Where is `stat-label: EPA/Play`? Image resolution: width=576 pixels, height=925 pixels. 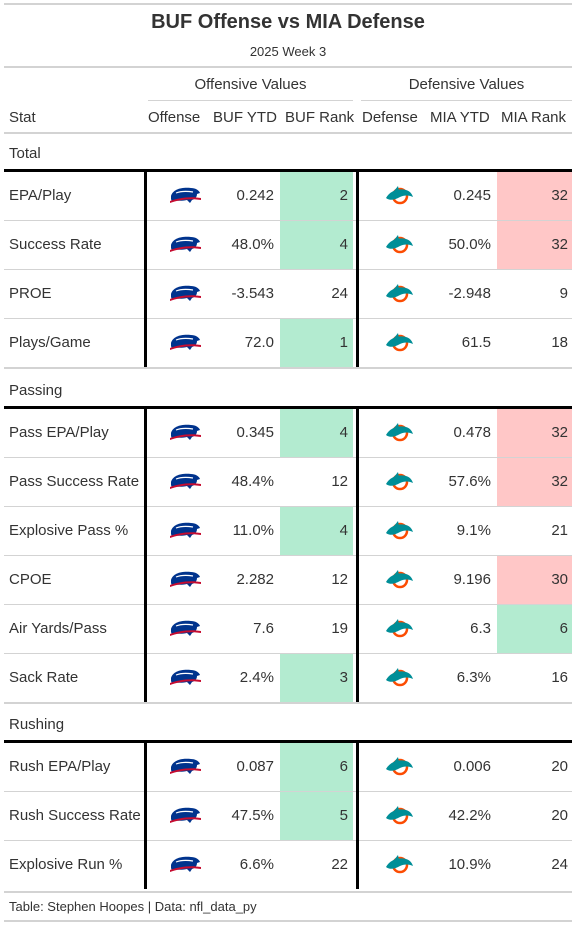 stat-label: EPA/Play is located at coordinates (40, 195).